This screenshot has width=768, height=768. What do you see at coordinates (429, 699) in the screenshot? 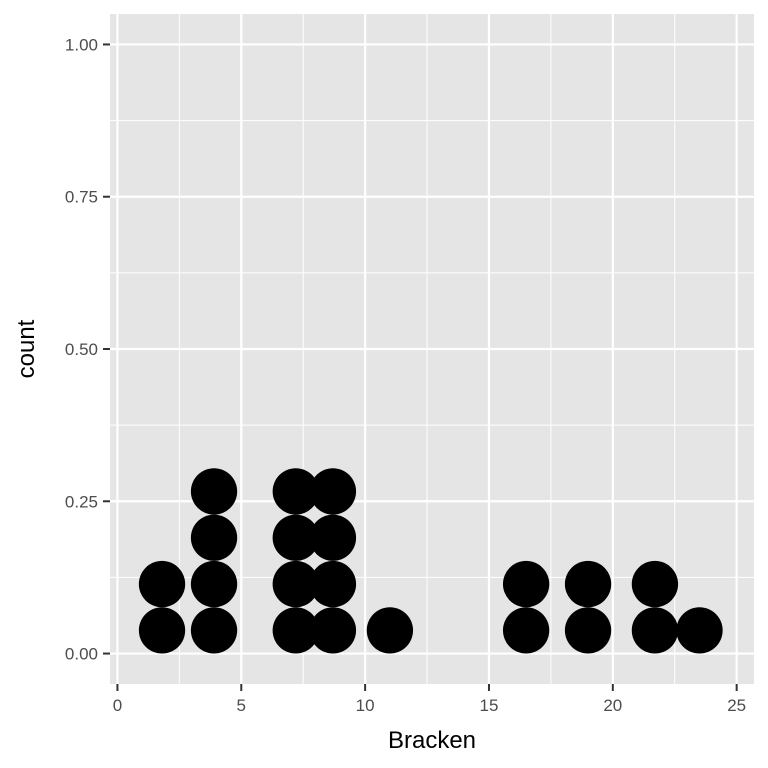
I see `x-axis: 0 5 10 15 20 25` at bounding box center [429, 699].